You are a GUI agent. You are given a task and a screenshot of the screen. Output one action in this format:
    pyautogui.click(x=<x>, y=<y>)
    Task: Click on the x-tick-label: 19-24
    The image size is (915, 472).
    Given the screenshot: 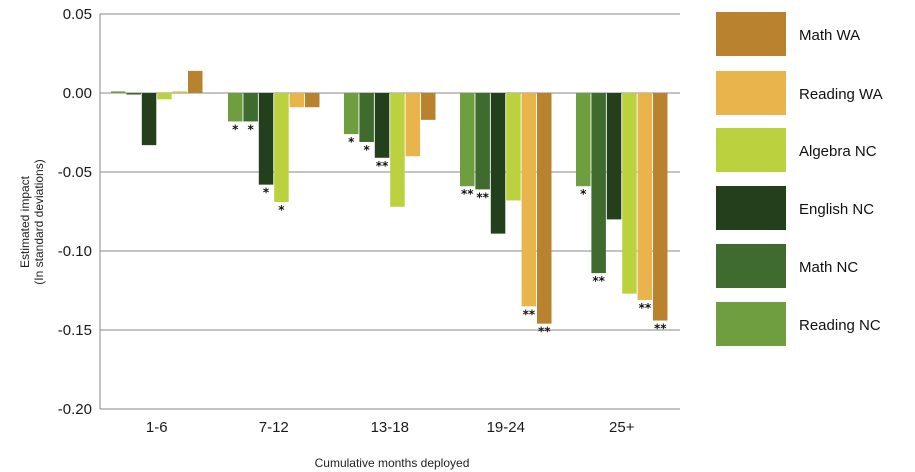 What is the action you would take?
    pyautogui.click(x=506, y=427)
    